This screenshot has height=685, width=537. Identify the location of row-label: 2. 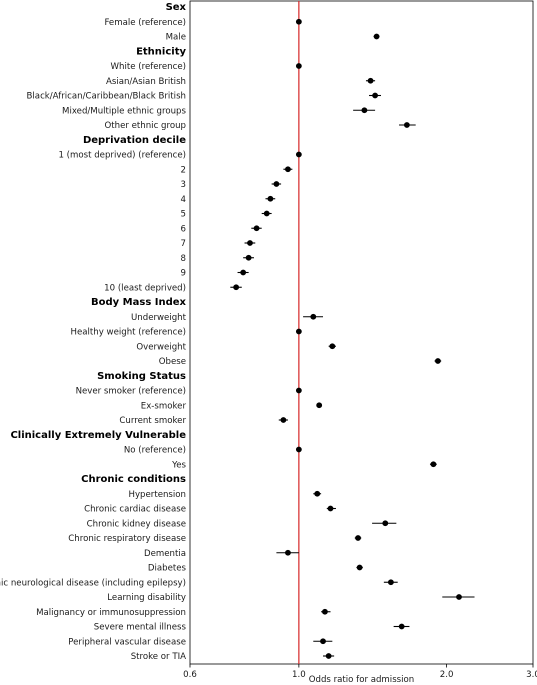
(183, 170).